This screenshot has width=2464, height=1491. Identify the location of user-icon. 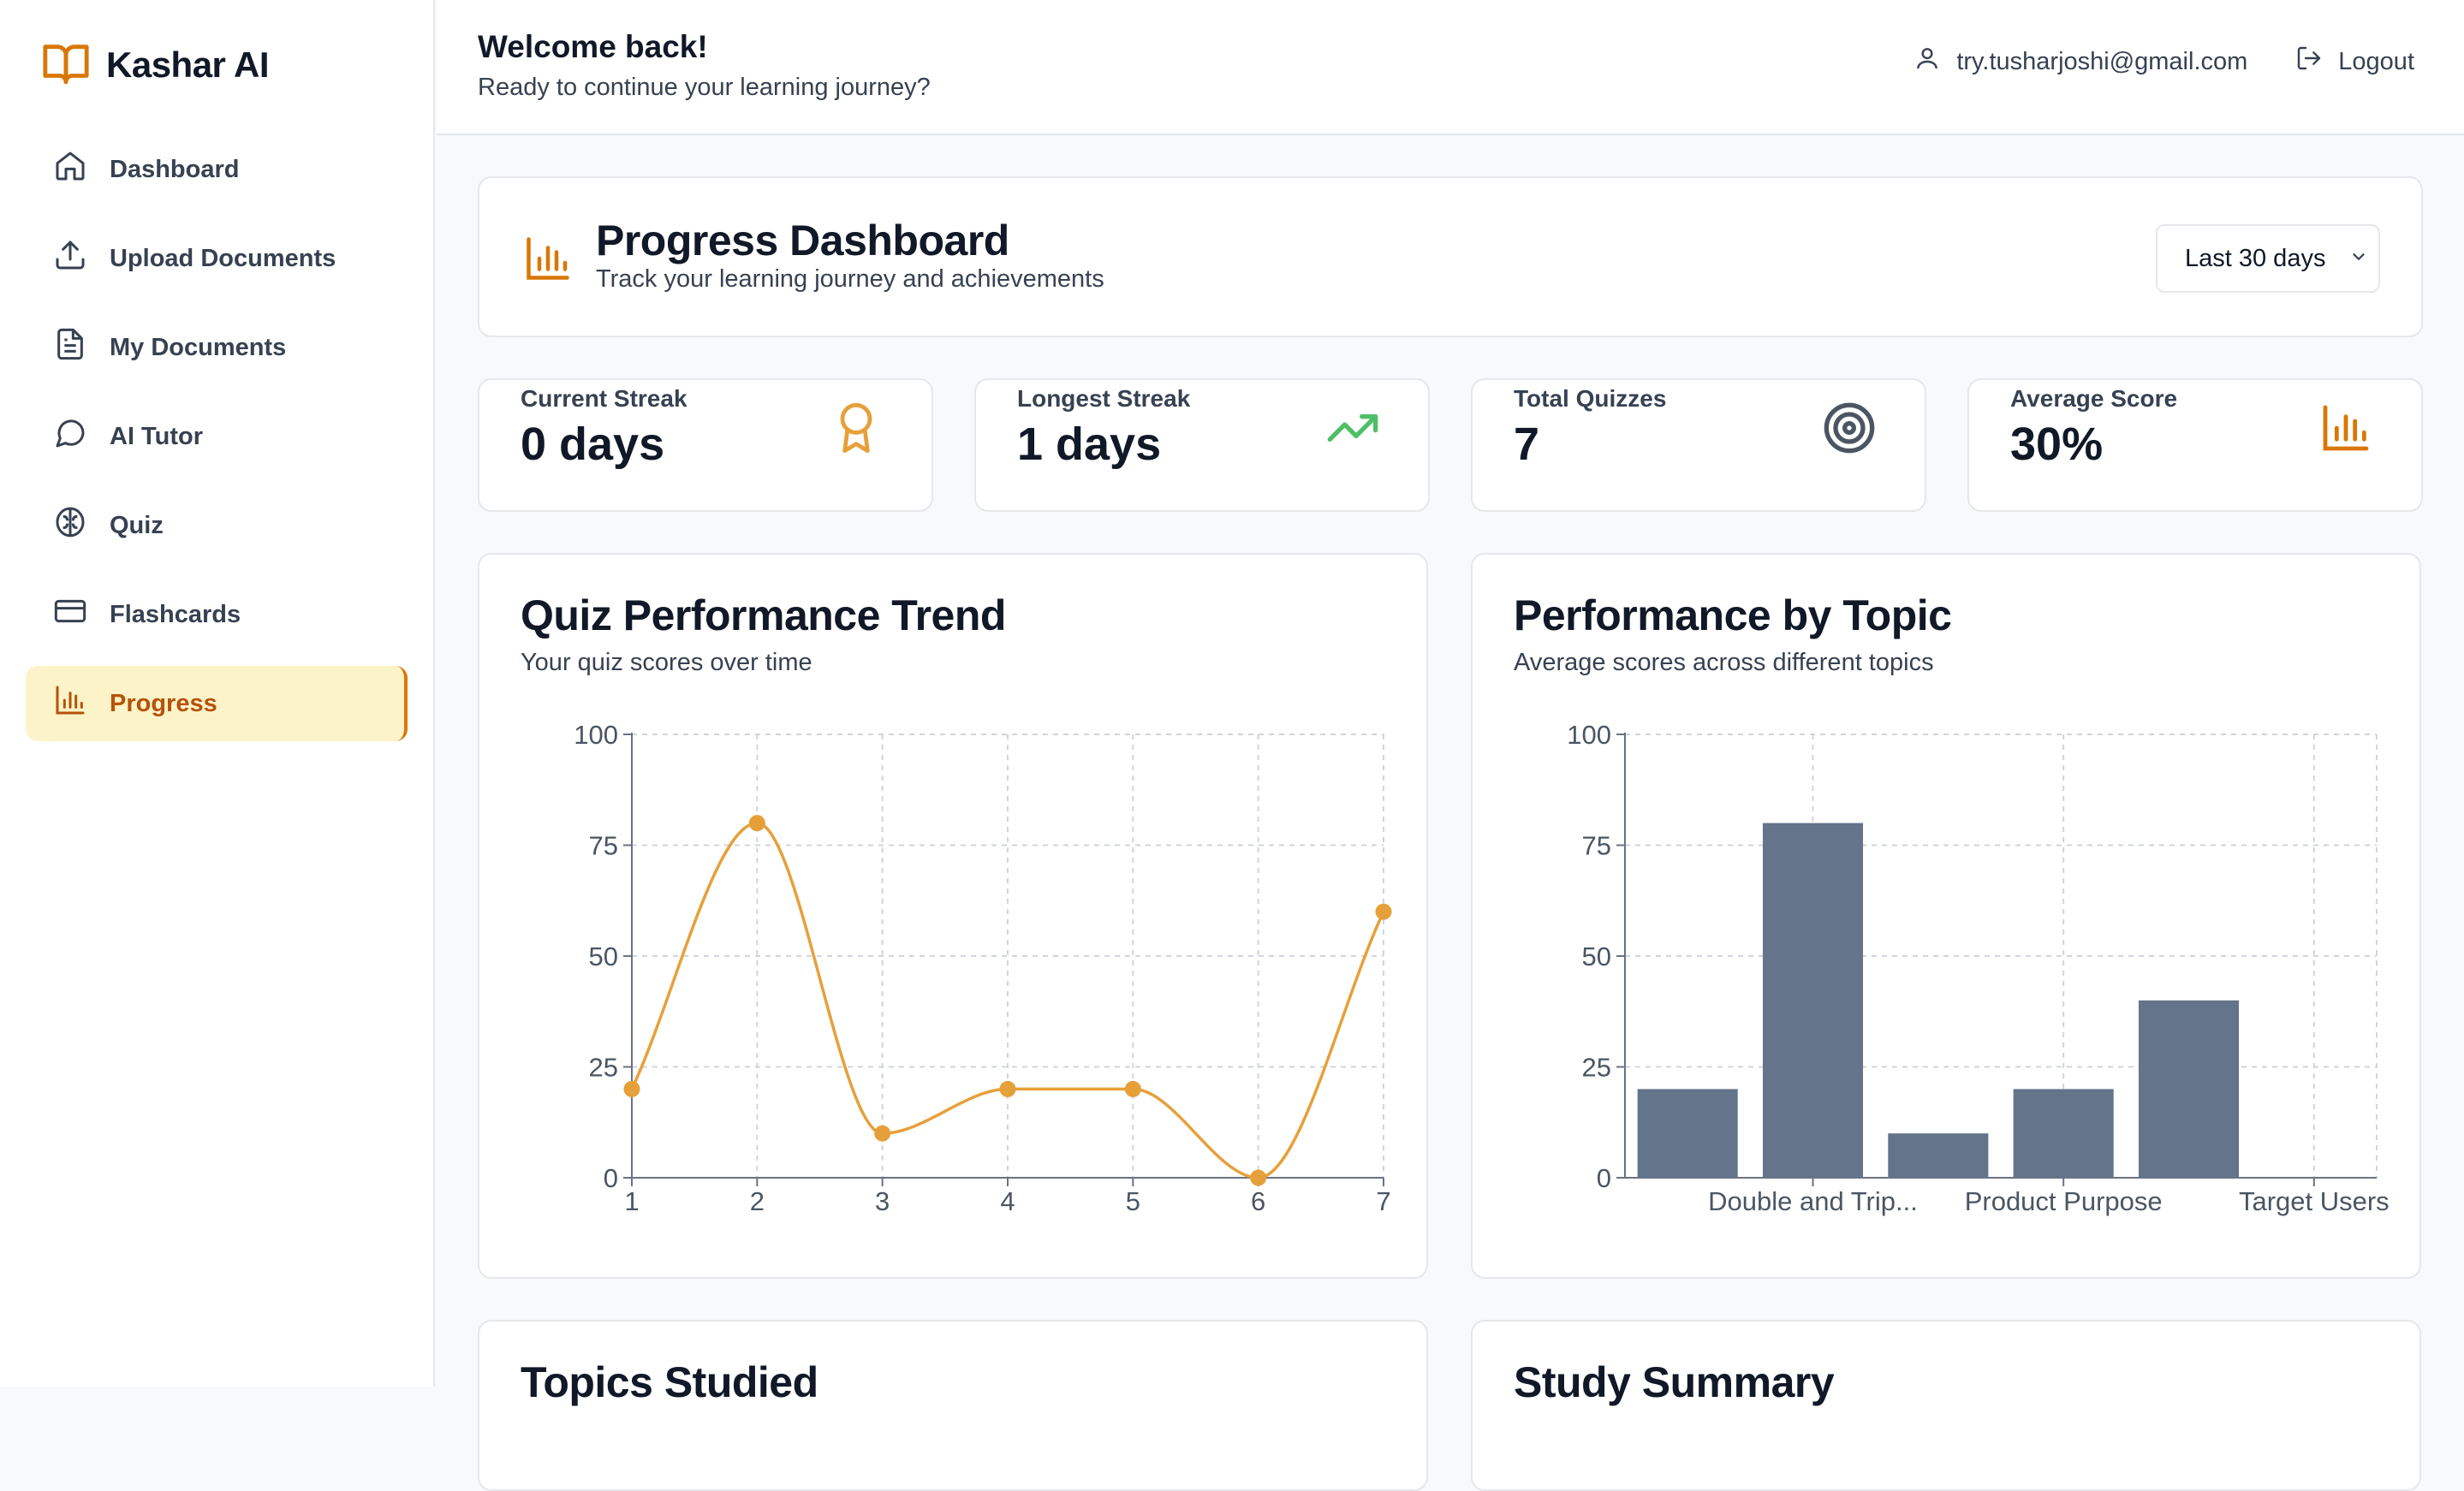
(1927, 62).